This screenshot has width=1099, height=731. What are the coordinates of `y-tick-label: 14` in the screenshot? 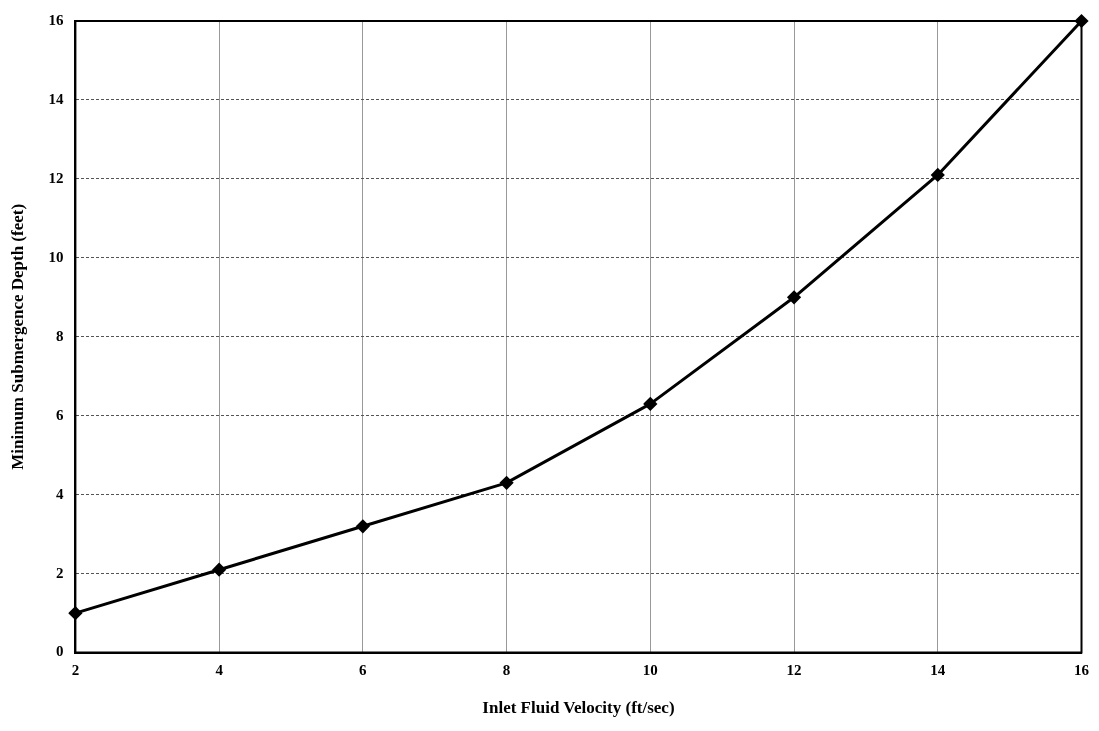 It's located at (56, 98).